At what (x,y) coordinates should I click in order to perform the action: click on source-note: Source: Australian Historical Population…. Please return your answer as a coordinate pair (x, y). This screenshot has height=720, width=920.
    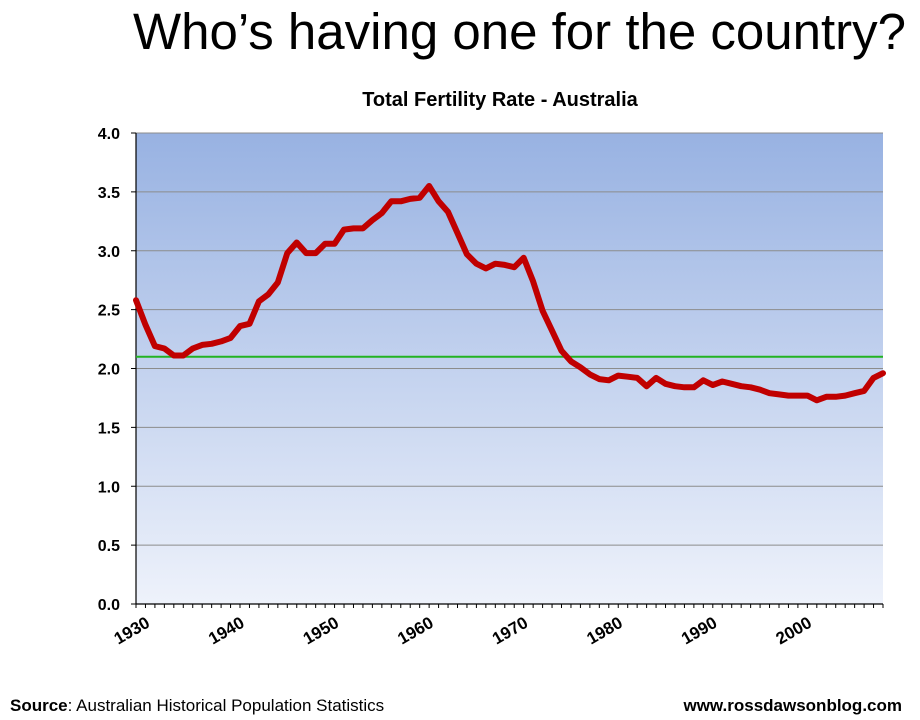
    Looking at the image, I should click on (197, 706).